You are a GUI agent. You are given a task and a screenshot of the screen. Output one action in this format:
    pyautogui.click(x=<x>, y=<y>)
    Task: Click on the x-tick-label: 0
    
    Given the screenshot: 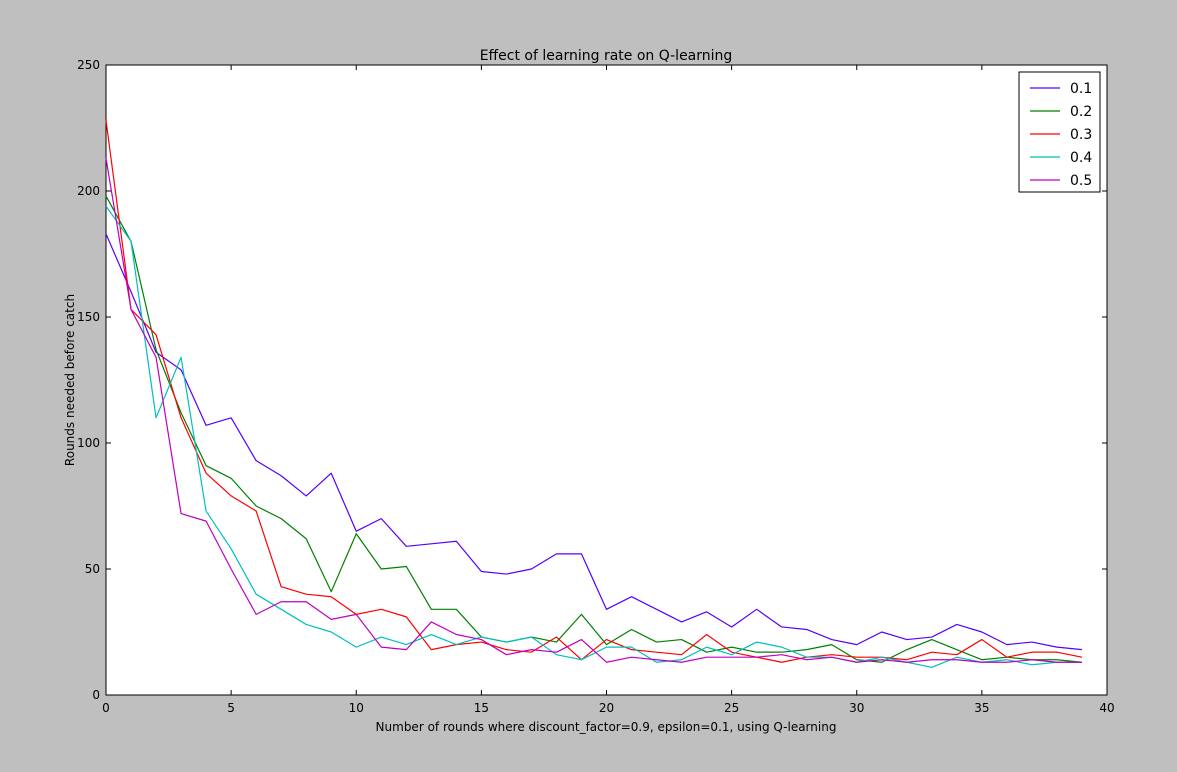 What is the action you would take?
    pyautogui.click(x=106, y=708)
    